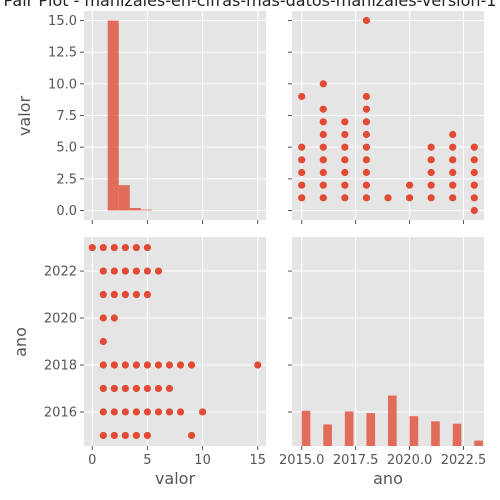  Describe the element at coordinates (66, 179) in the screenshot. I see `y-tick-label: 2.5` at that location.